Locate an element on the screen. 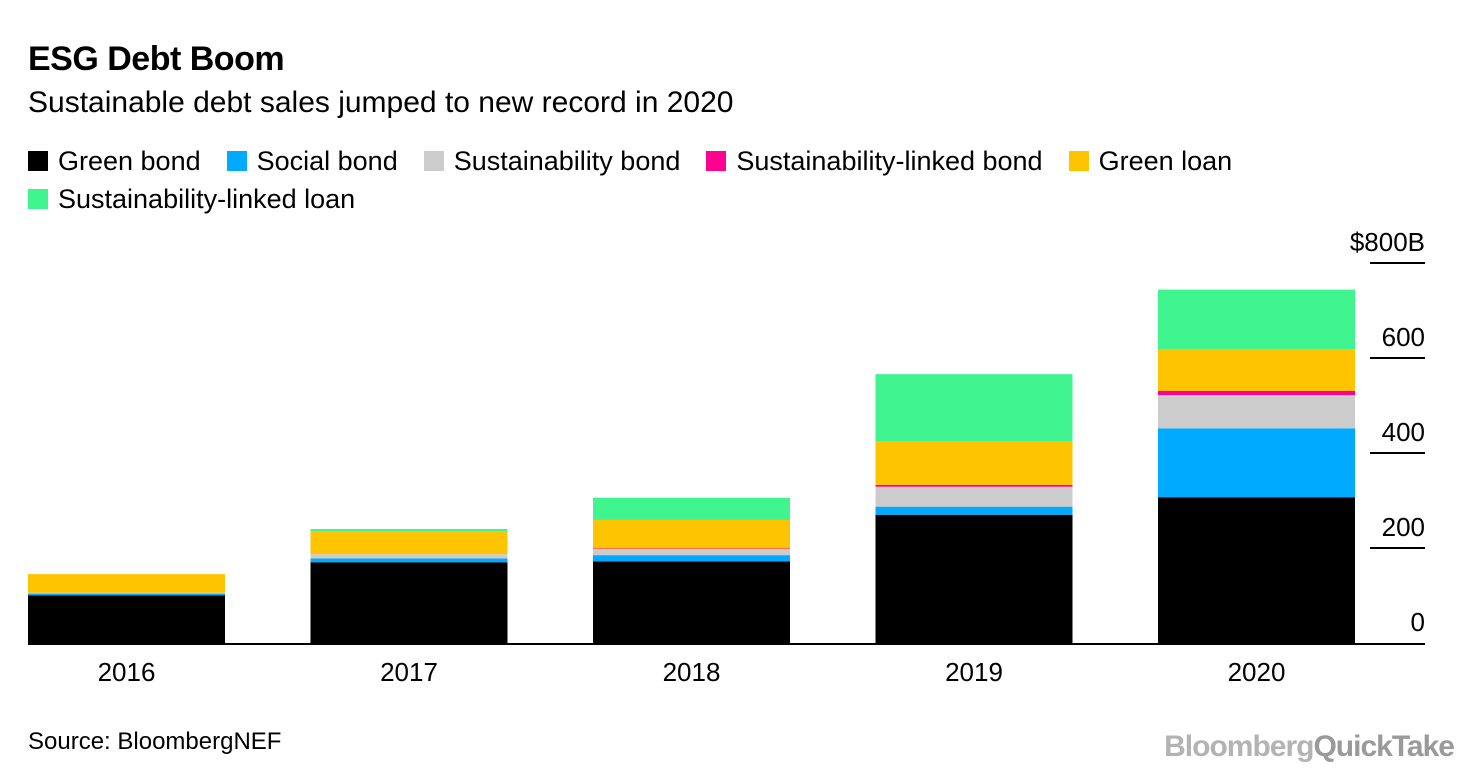 This screenshot has height=780, width=1480. bar-2016-sustainability-bond is located at coordinates (126, 593).